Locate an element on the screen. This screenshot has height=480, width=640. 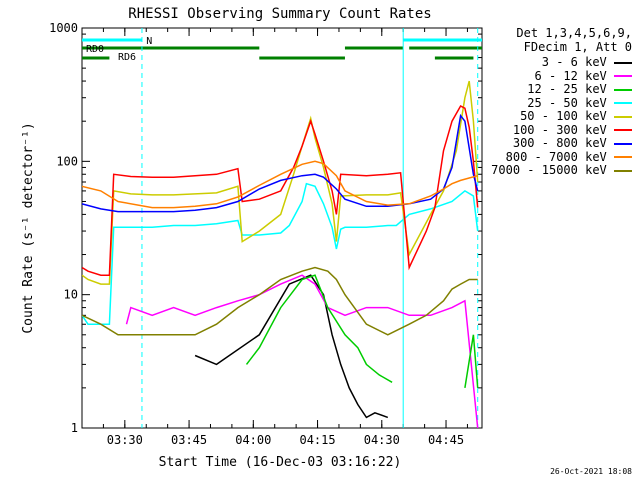
timestamp-stamp: 26-Oct-2021 18:08 is located at coordinates (591, 471).